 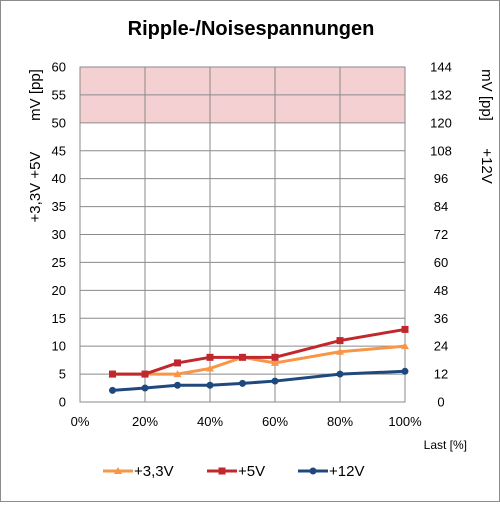 I want to click on legend-label-12v: +12V, so click(x=346, y=471).